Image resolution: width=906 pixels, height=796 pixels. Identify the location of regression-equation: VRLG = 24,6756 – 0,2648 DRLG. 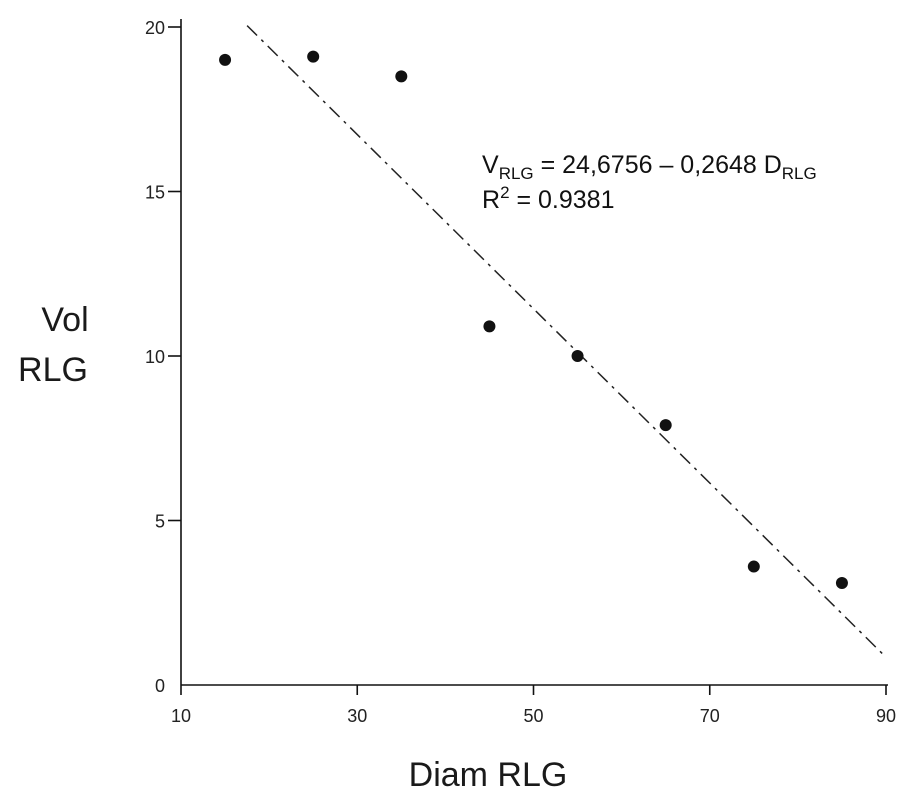
(649, 167).